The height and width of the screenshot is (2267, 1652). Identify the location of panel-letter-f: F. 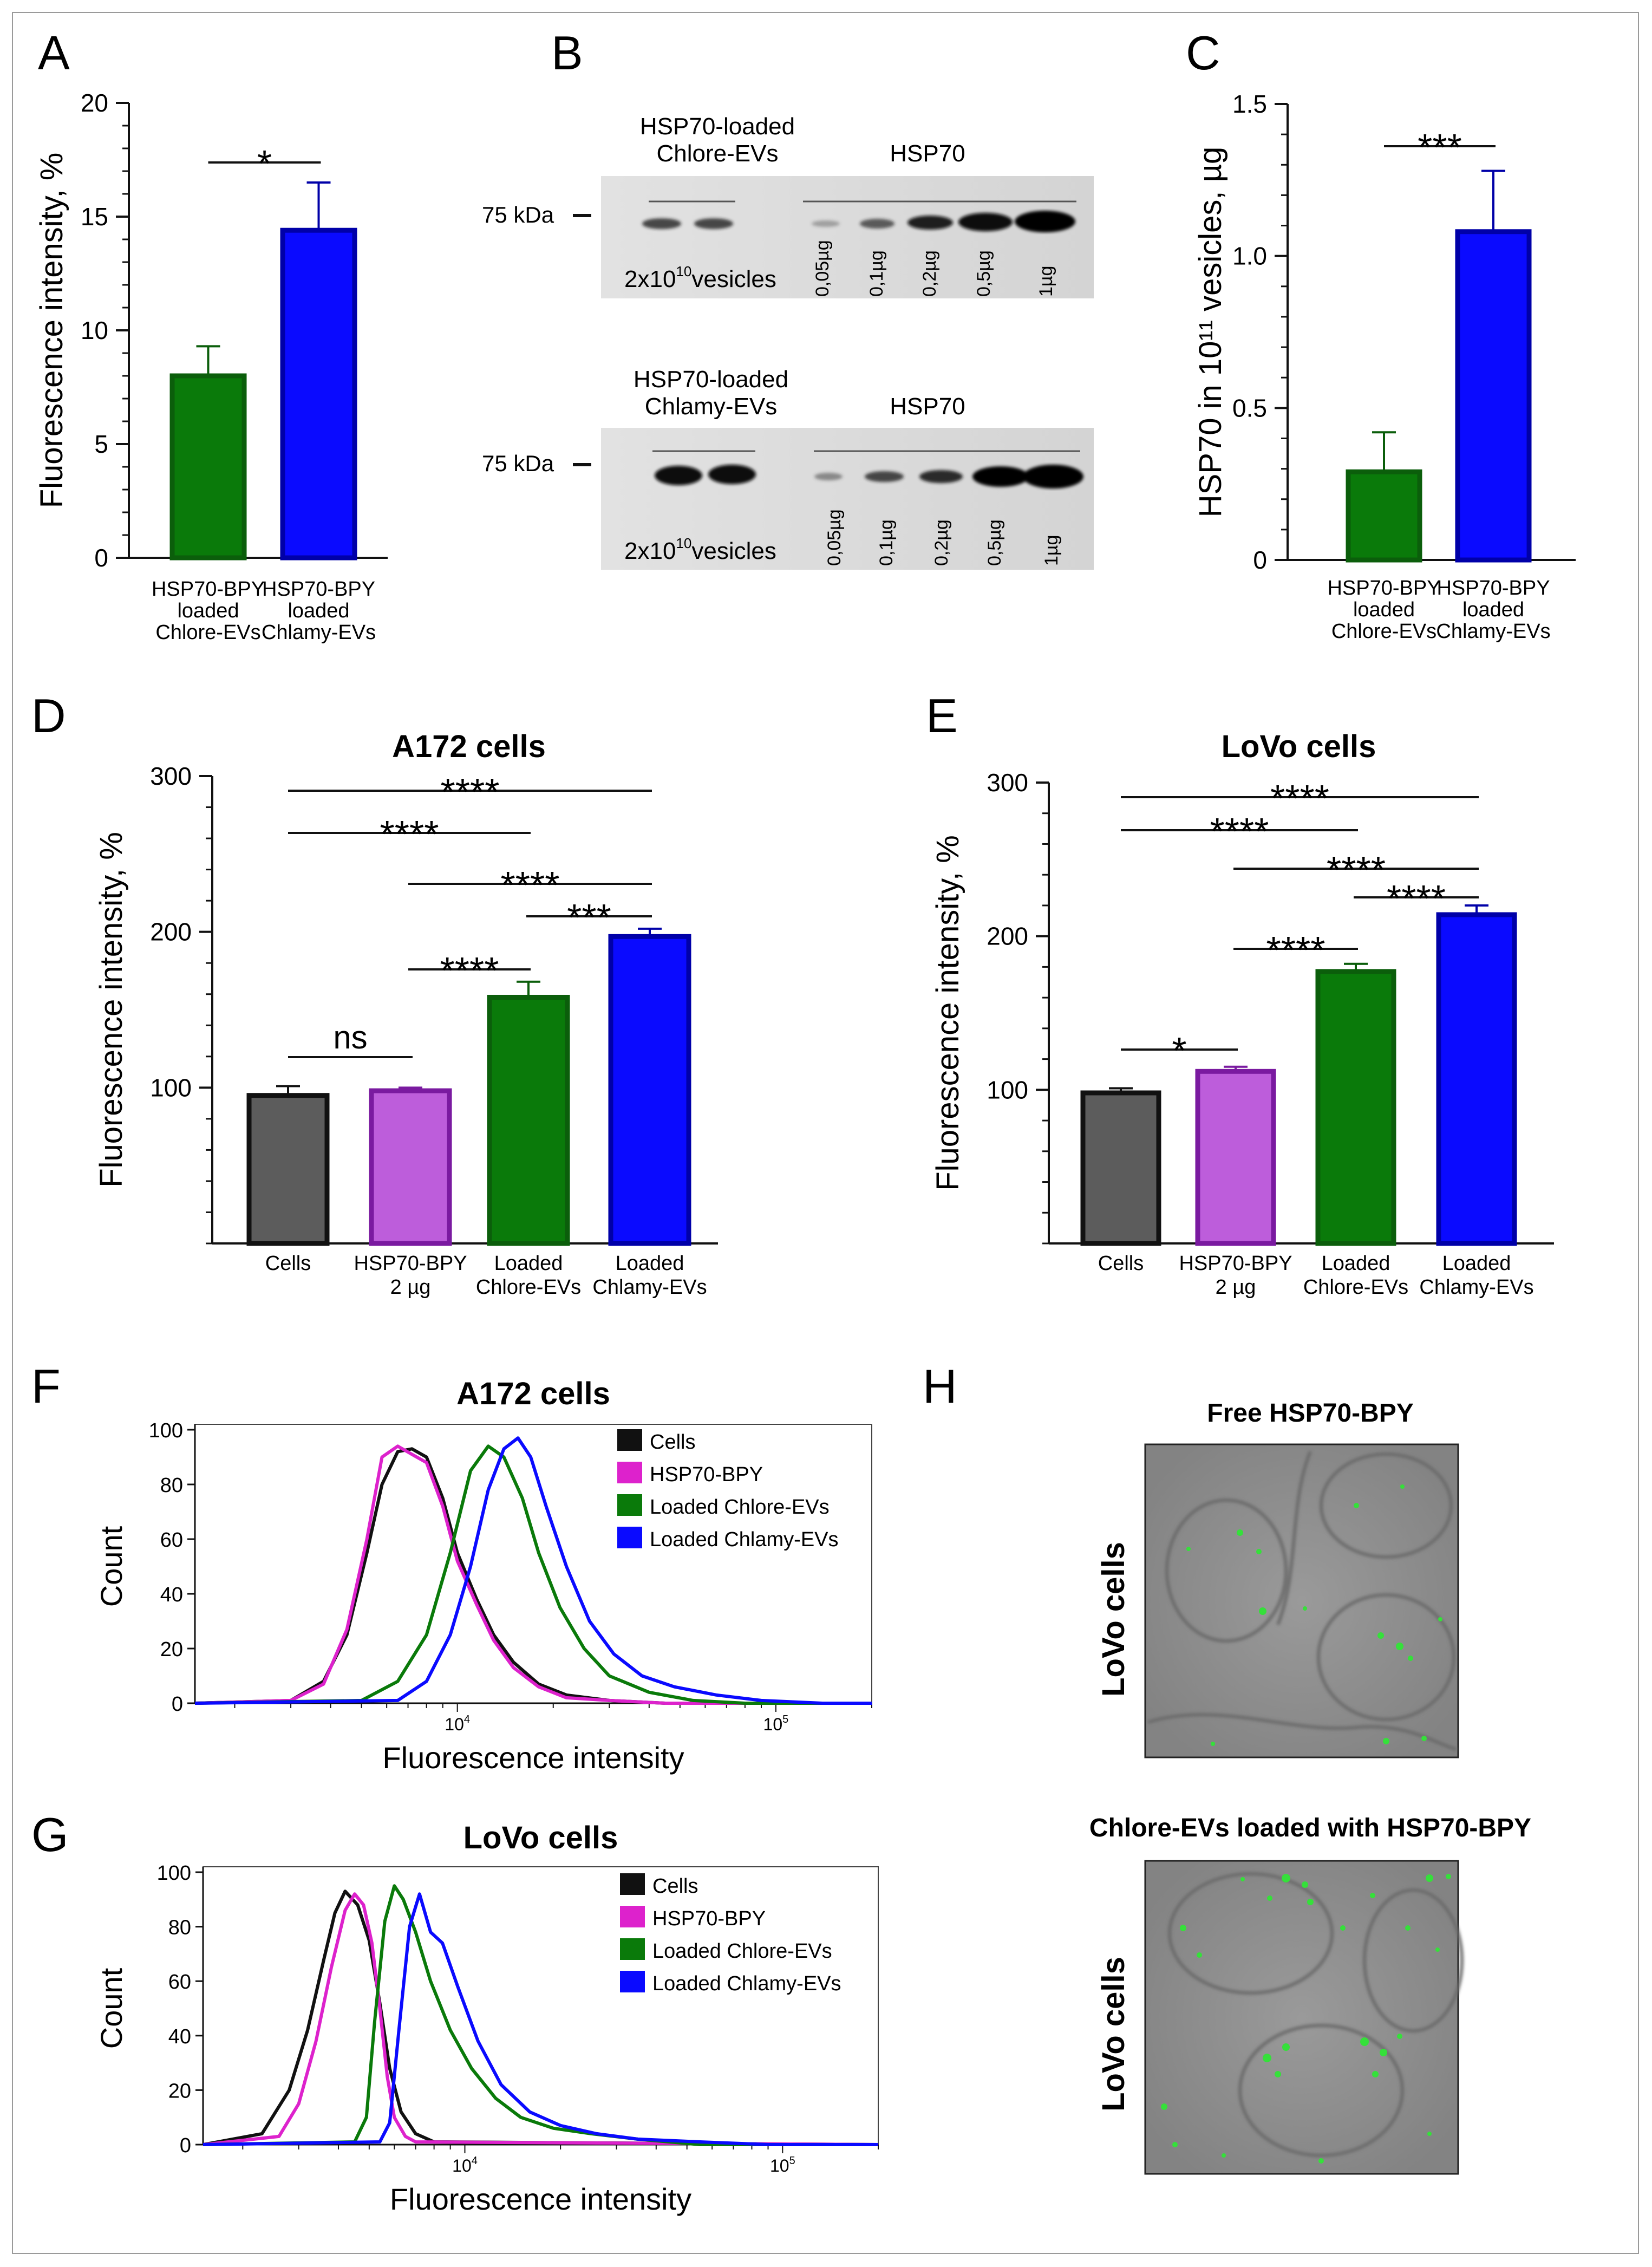
(46, 1386).